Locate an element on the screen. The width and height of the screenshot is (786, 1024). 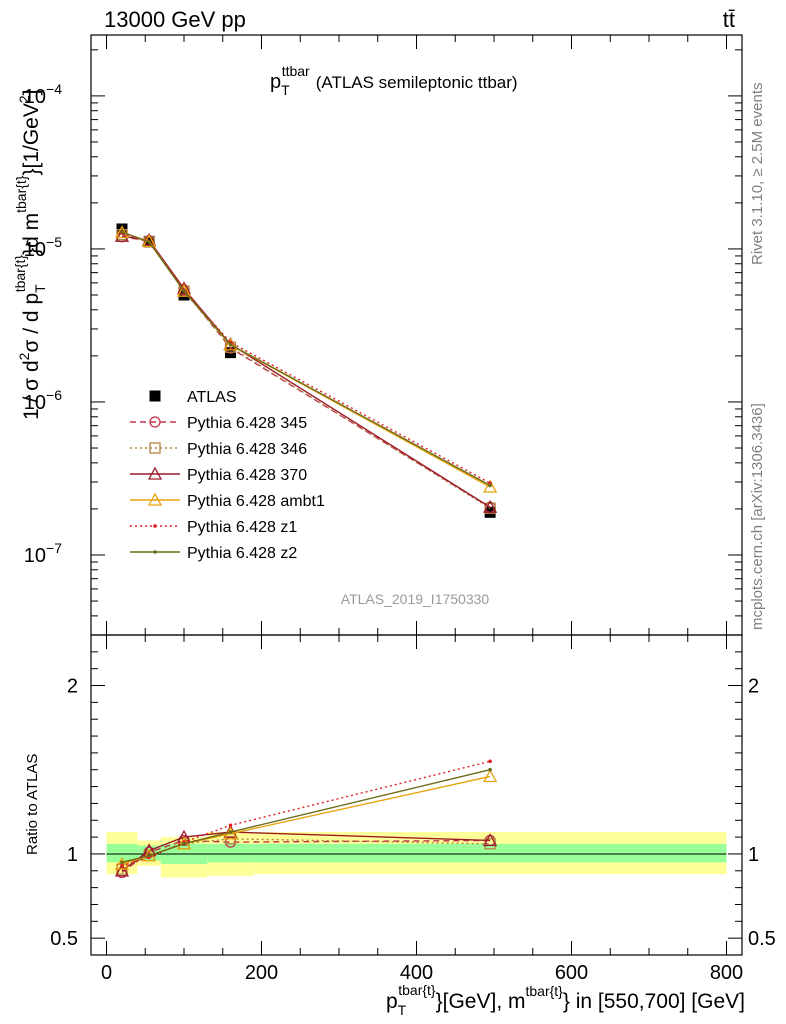
plot-title: pTttbar(ATLAS semileptonic ttbar) is located at coordinates (394, 80).